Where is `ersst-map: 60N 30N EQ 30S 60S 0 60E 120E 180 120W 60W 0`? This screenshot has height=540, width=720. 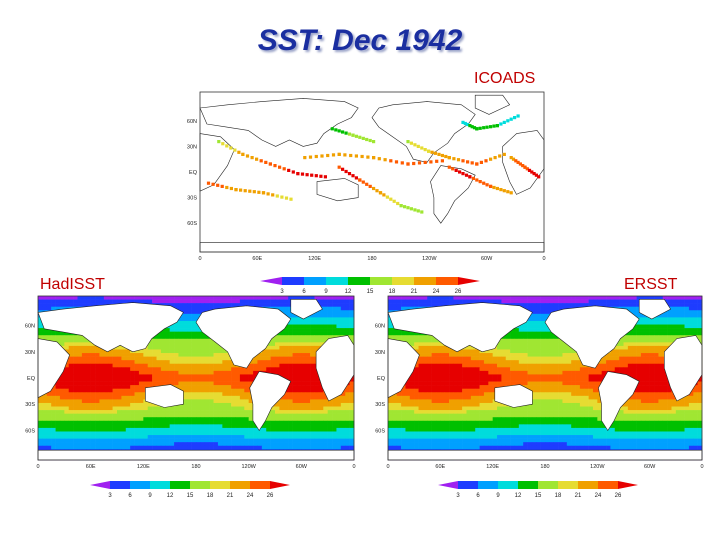 ersst-map: 60N 30N EQ 30S 60S 0 60E 120E 180 120W 60W 0 is located at coordinates (539, 382).